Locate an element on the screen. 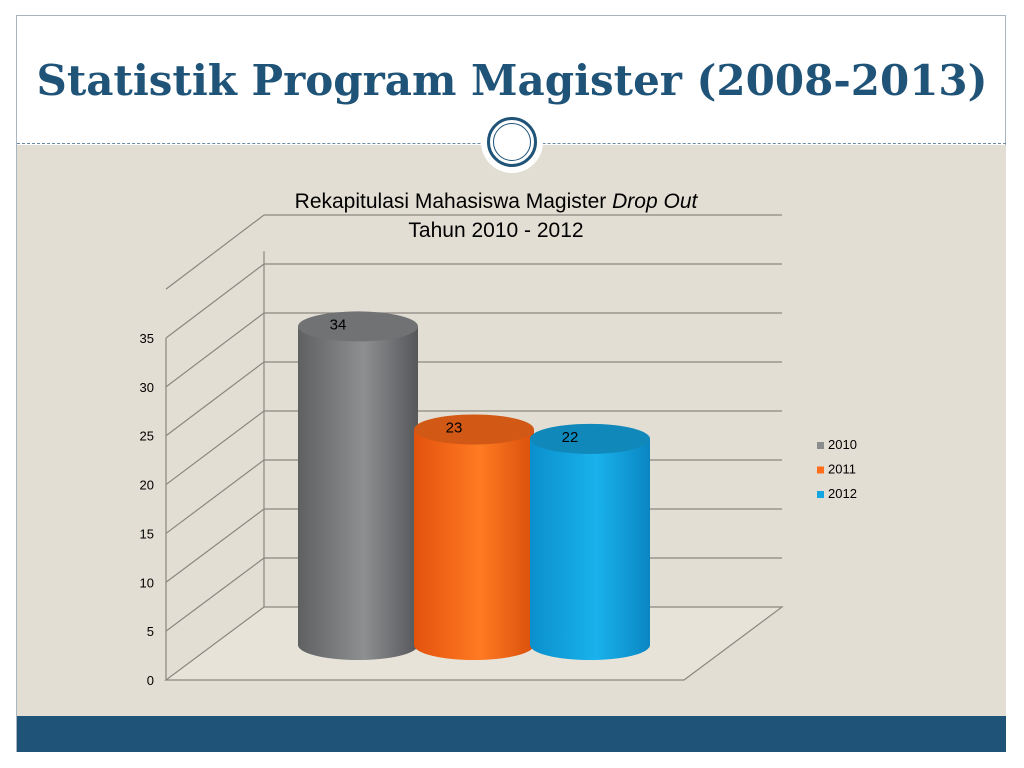 This screenshot has height=768, width=1024. data-labels: 34 23 22 is located at coordinates (454, 380).